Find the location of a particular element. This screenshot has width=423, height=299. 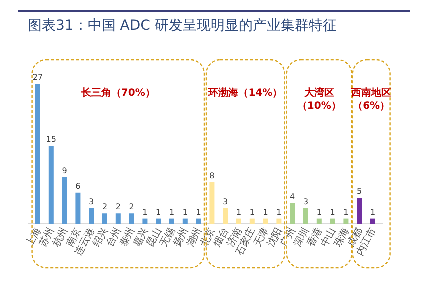

annotation: 西南地区（6%） is located at coordinates (371, 99).